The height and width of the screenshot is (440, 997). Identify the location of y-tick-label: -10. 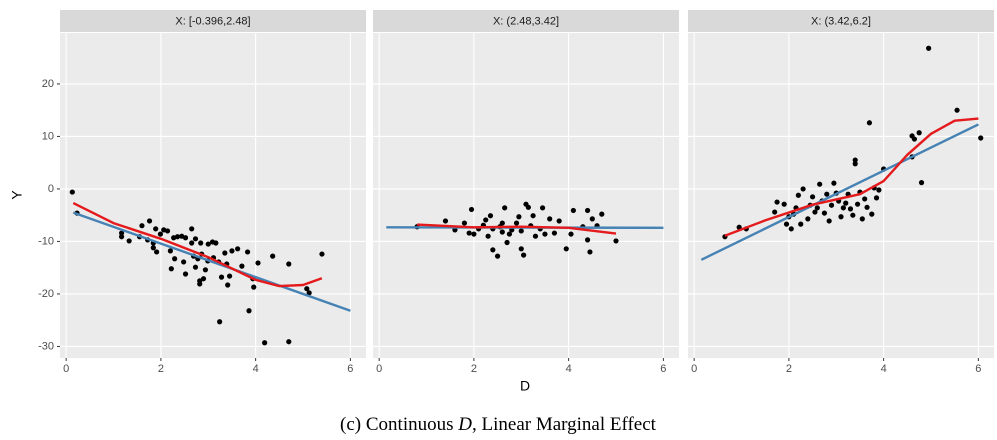
(46, 241).